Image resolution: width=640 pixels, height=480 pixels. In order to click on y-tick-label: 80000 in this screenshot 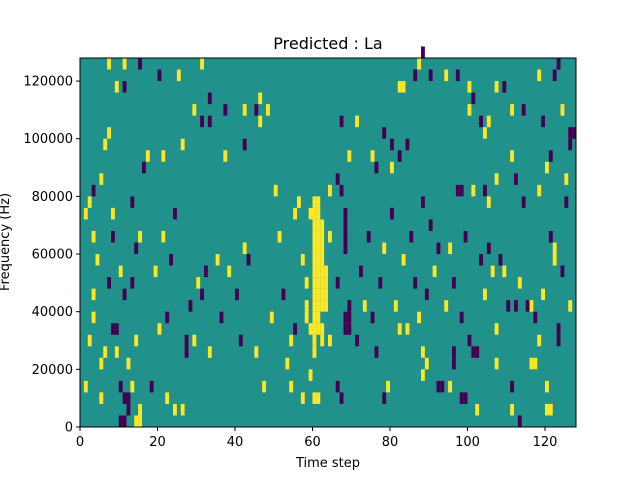, I will do `click(52, 197)`.